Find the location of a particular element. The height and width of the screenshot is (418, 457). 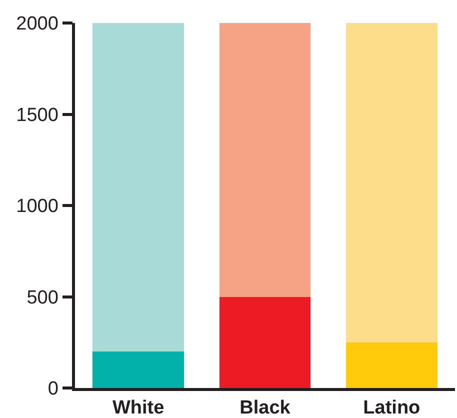

y-tick-label: 1000 is located at coordinates (37, 207).